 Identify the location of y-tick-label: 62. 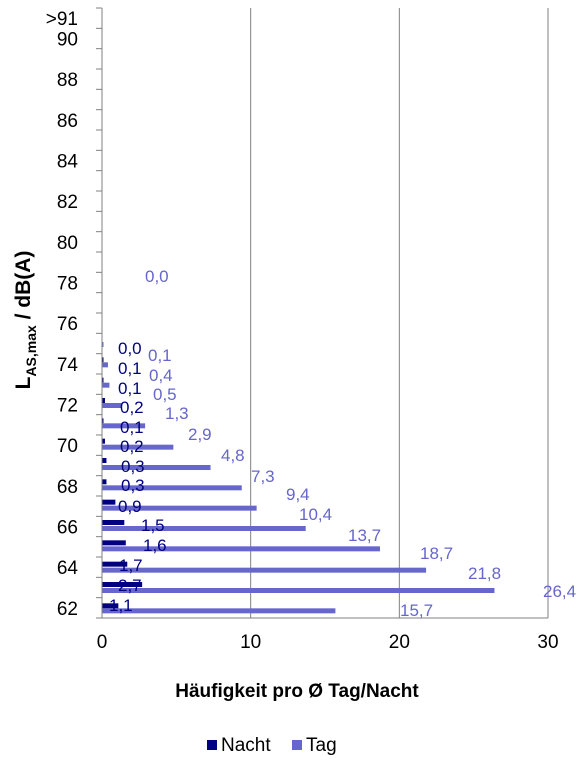
(67, 609).